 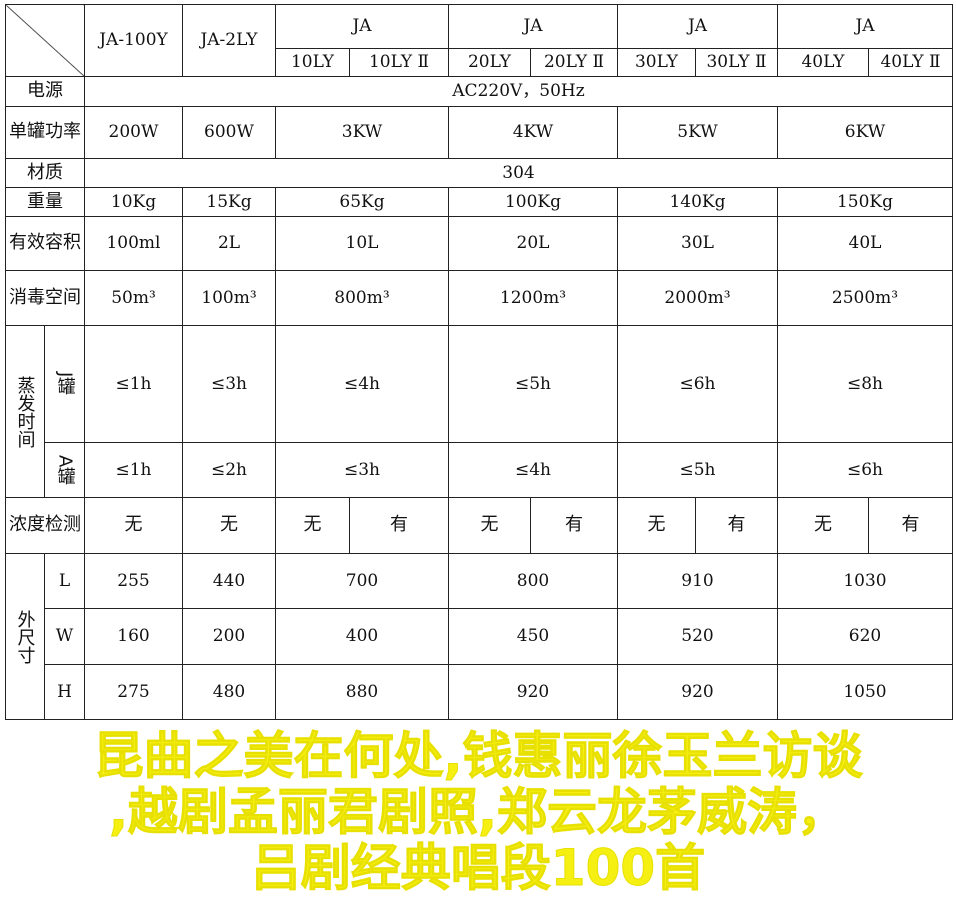 What do you see at coordinates (133, 298) in the screenshot?
I see `cell: 50m³` at bounding box center [133, 298].